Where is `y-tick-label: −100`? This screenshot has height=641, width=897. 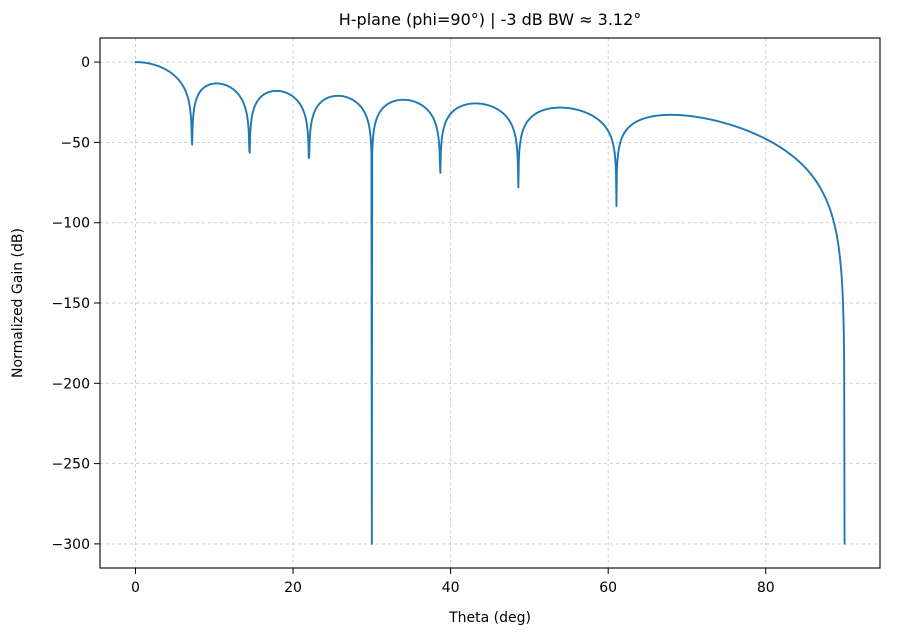 y-tick-label: −100 is located at coordinates (71, 224).